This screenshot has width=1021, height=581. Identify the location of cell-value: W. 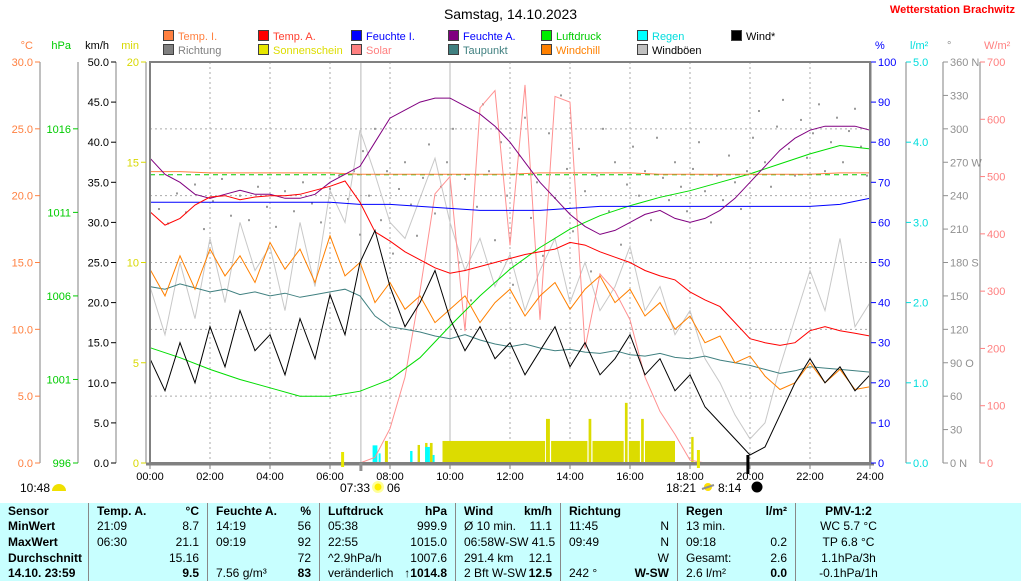
(663, 557).